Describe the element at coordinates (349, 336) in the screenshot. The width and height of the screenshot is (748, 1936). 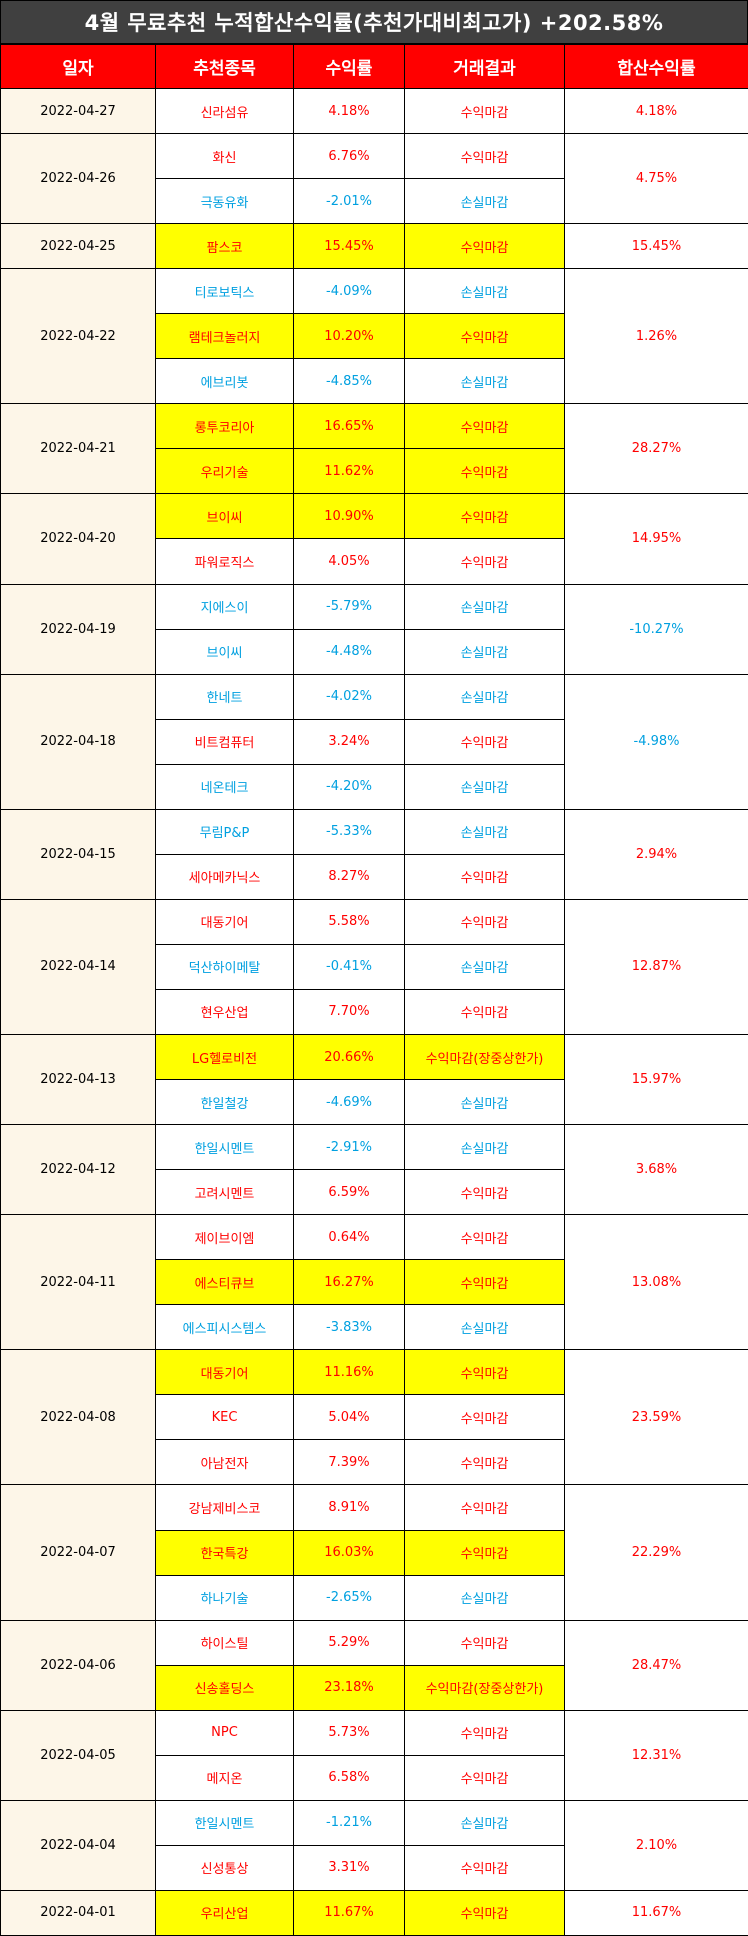
I see `return-cell: 10.20%` at that location.